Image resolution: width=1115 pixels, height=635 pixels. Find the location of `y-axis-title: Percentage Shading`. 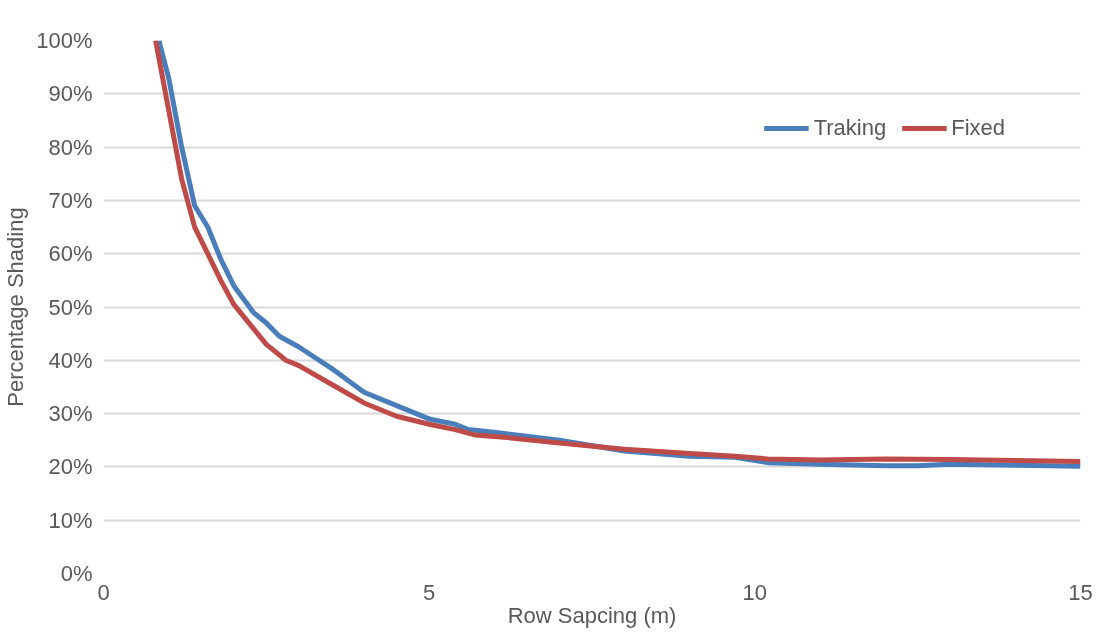

y-axis-title: Percentage Shading is located at coordinates (16, 307).